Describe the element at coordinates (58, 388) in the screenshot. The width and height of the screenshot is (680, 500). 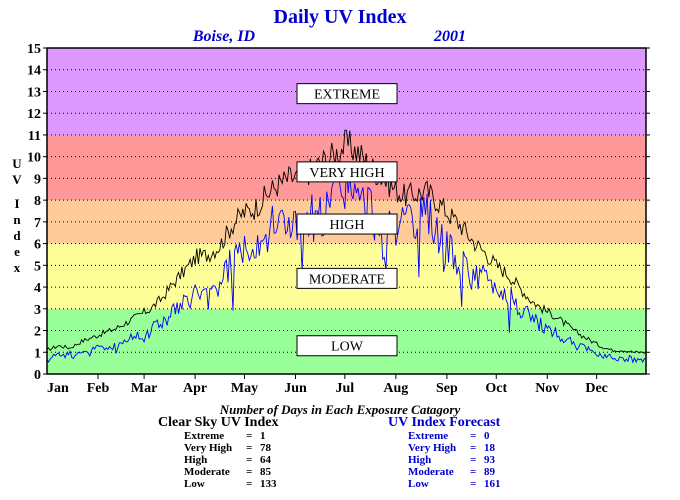
I see `x-tick-label: Jan` at that location.